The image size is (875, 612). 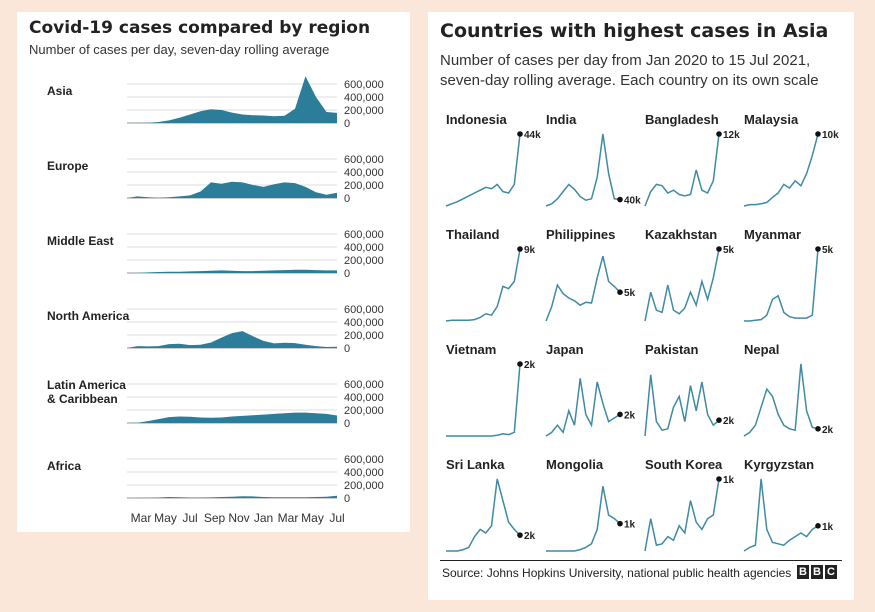 What do you see at coordinates (831, 572) in the screenshot?
I see `logo-letter: C` at bounding box center [831, 572].